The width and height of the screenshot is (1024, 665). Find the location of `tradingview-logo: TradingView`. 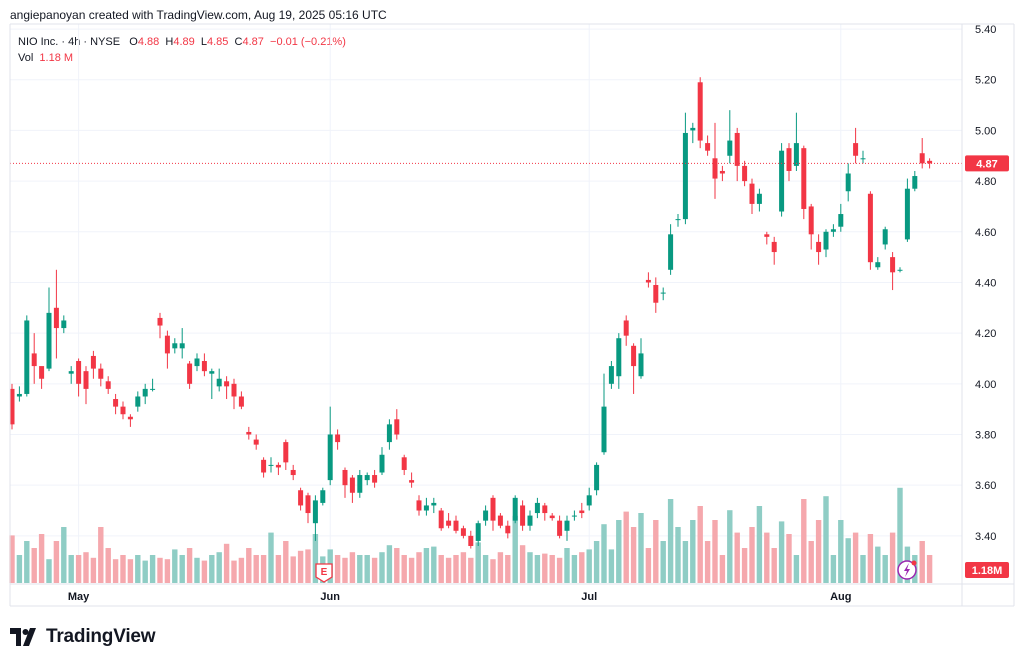

tradingview-logo: TradingView is located at coordinates (83, 637).